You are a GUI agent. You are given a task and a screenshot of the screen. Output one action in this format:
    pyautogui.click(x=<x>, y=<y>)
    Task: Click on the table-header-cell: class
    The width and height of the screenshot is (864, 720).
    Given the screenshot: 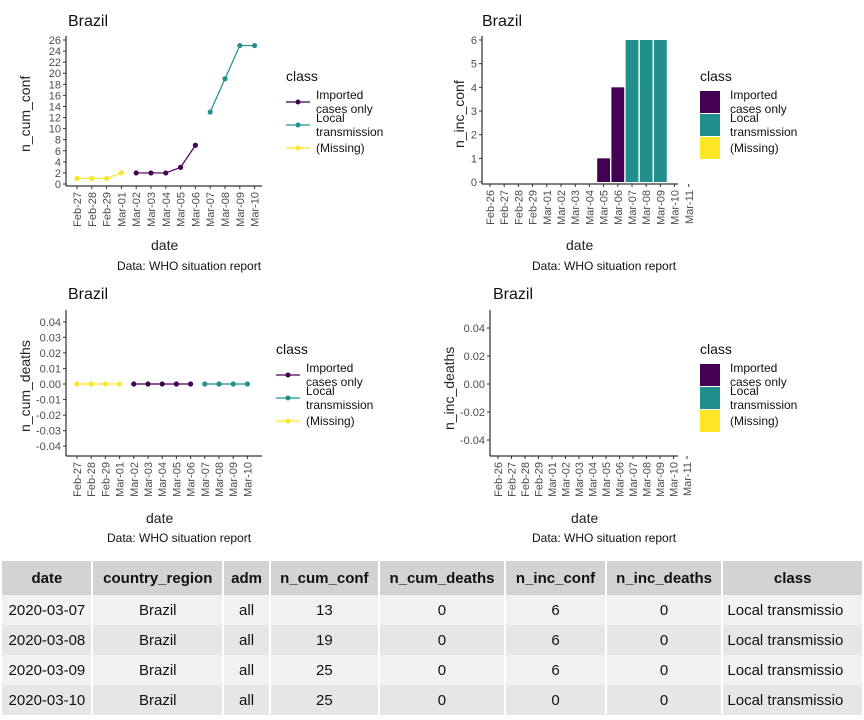 What is the action you would take?
    pyautogui.click(x=793, y=578)
    